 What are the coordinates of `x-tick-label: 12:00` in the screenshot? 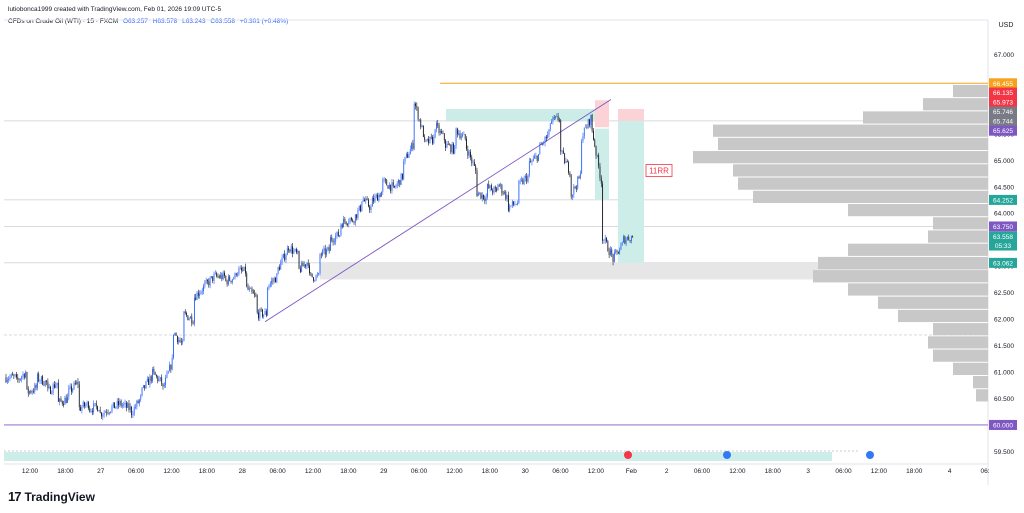 It's located at (454, 471).